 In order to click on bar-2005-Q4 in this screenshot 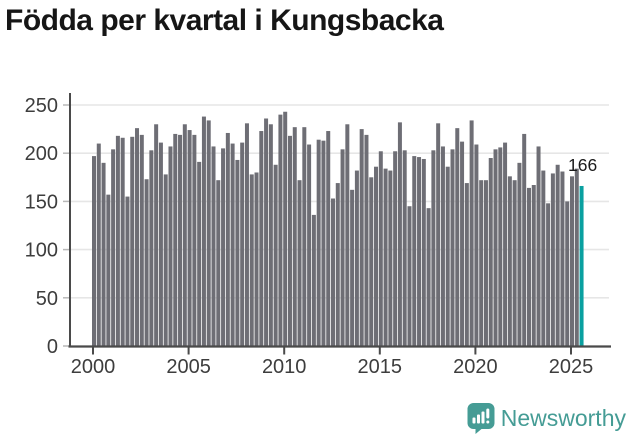, I will do `click(203, 231)`.